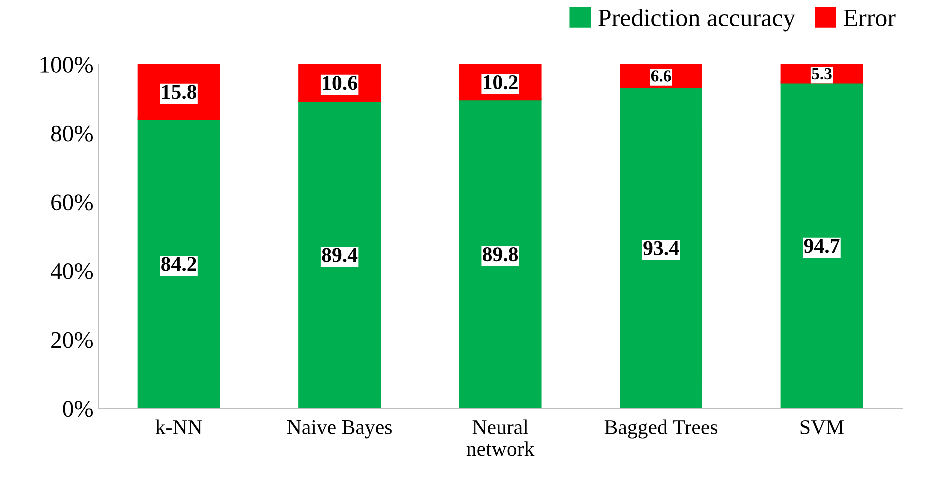 The image size is (940, 478). What do you see at coordinates (500, 438) in the screenshot?
I see `x-tick-label: Neural network` at bounding box center [500, 438].